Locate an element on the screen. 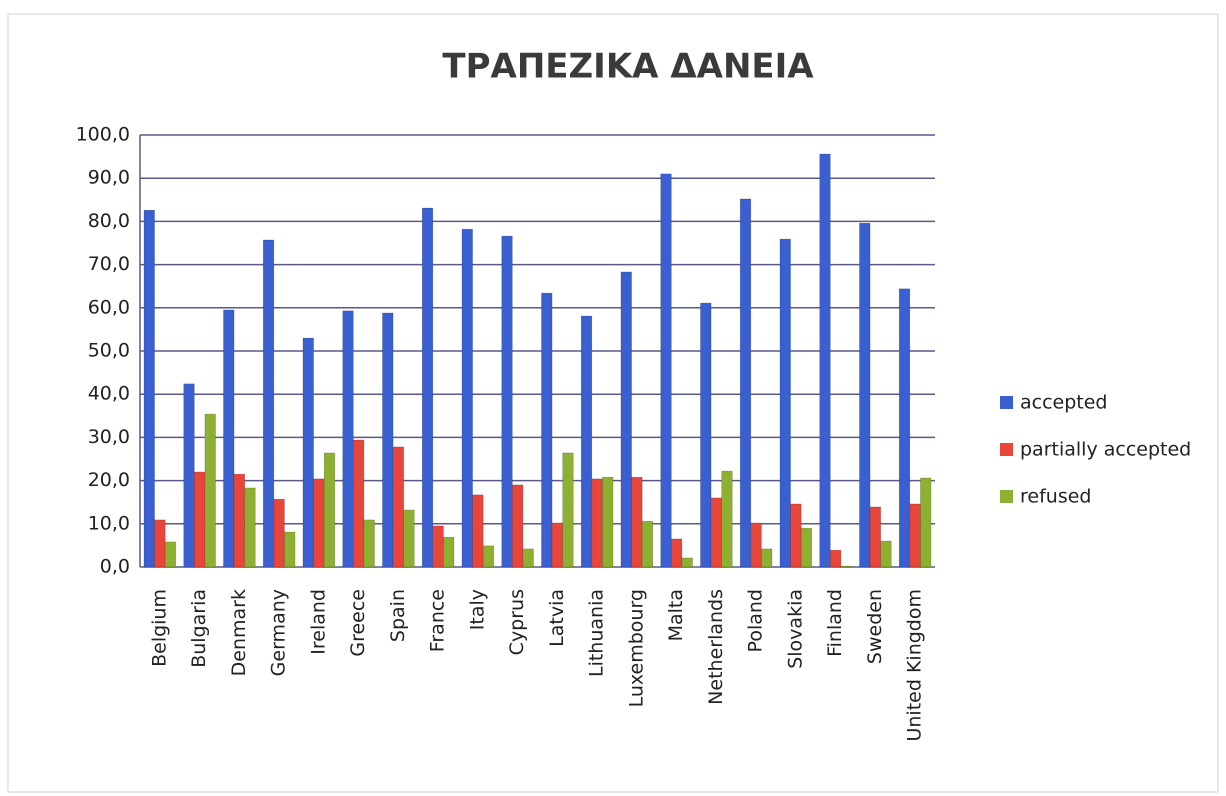 The image size is (1226, 796). x-tick-label: Netherlands is located at coordinates (716, 647).